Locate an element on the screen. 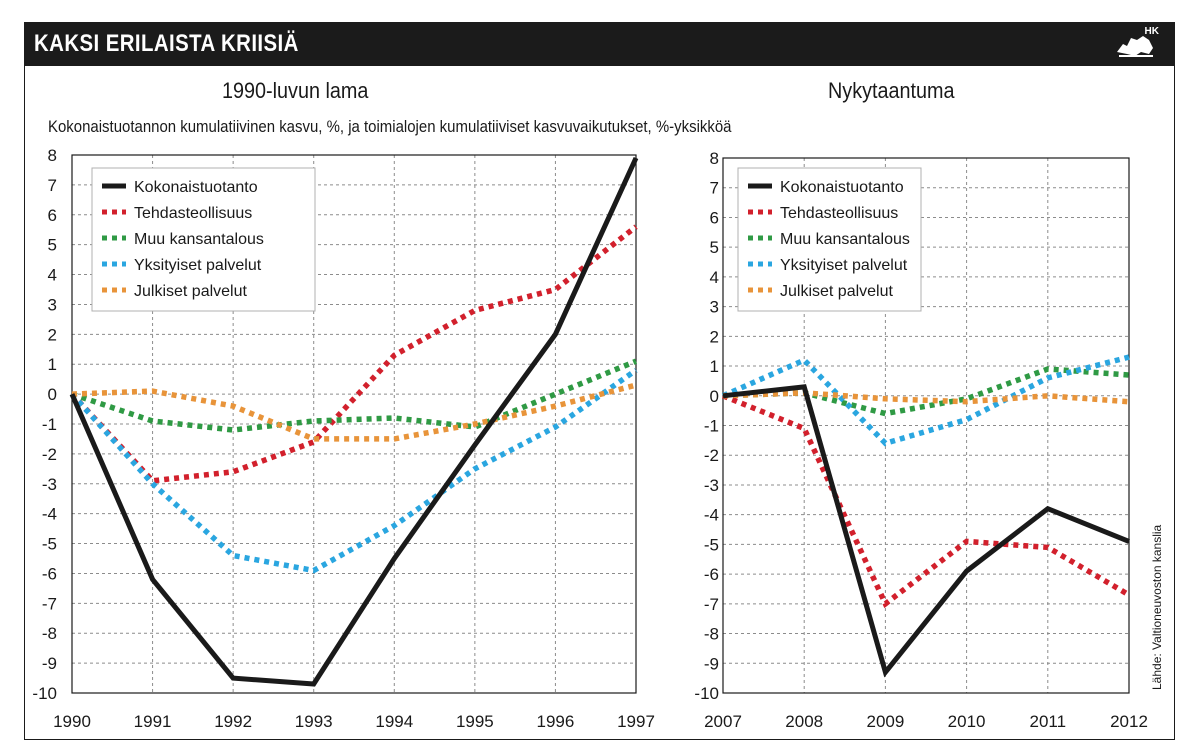 This screenshot has height=754, width=1200. publisher-logo: HK is located at coordinates (1137, 44).